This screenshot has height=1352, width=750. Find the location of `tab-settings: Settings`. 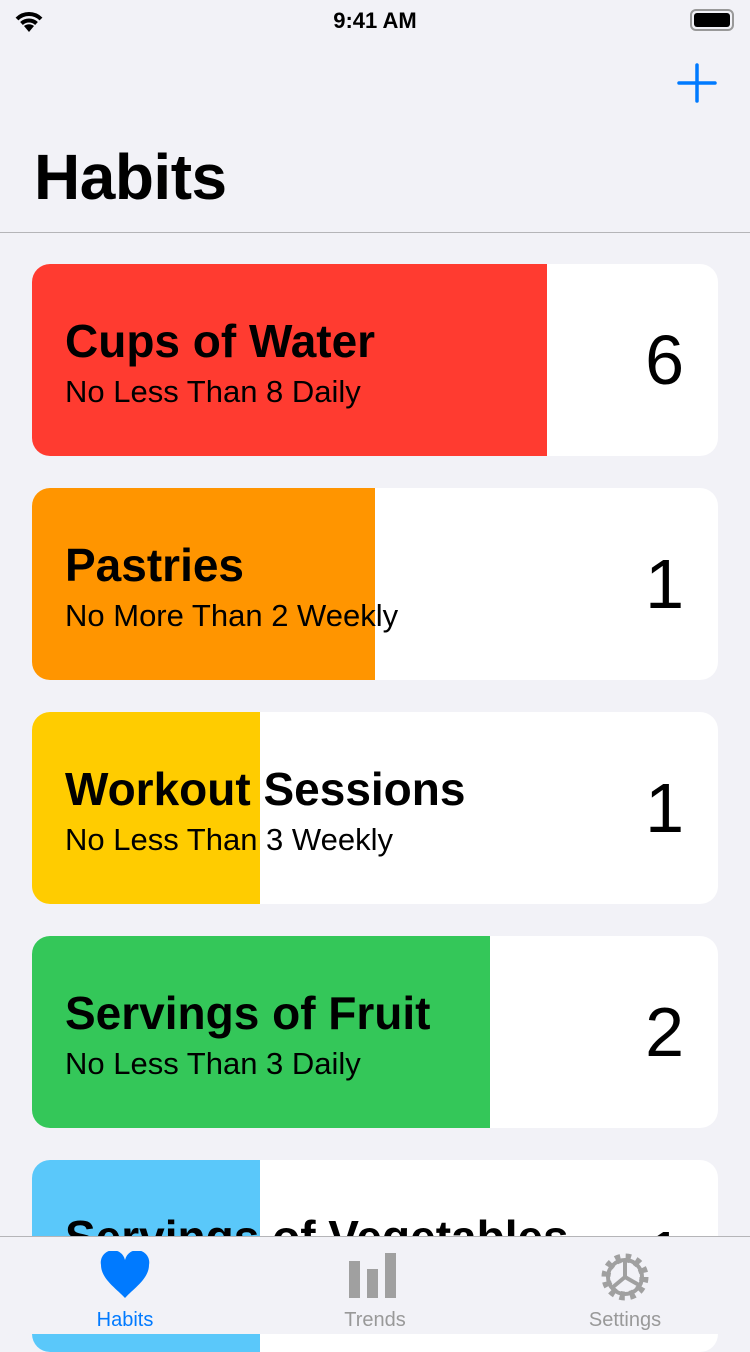

tab-settings: Settings is located at coordinates (625, 1286).